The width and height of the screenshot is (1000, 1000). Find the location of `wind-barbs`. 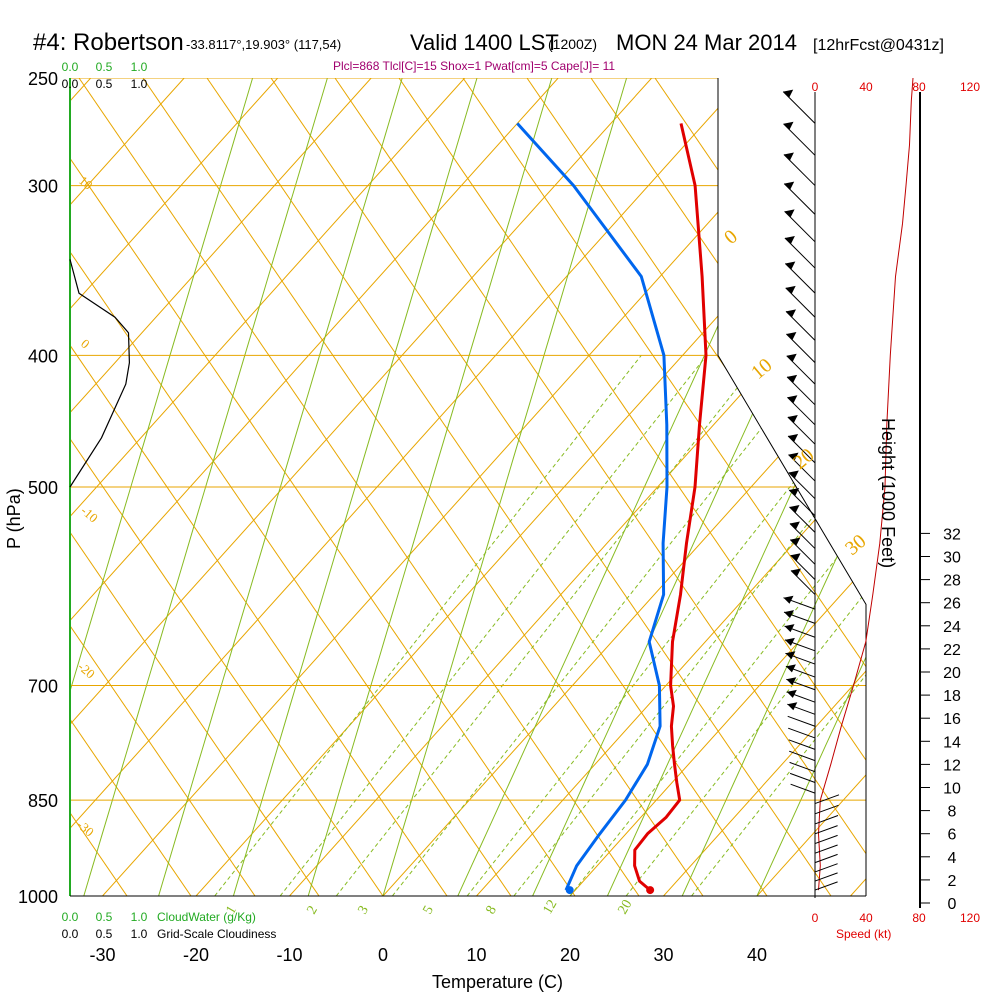

wind-barbs is located at coordinates (811, 490).